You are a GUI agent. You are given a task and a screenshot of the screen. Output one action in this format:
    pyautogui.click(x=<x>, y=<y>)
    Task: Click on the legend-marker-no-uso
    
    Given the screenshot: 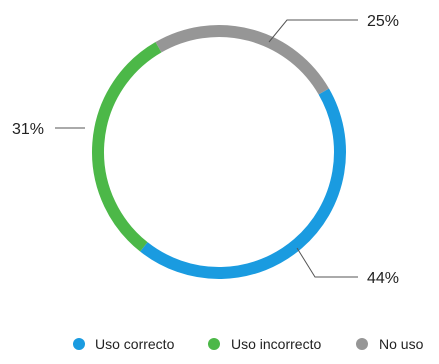 What is the action you would take?
    pyautogui.click(x=362, y=344)
    